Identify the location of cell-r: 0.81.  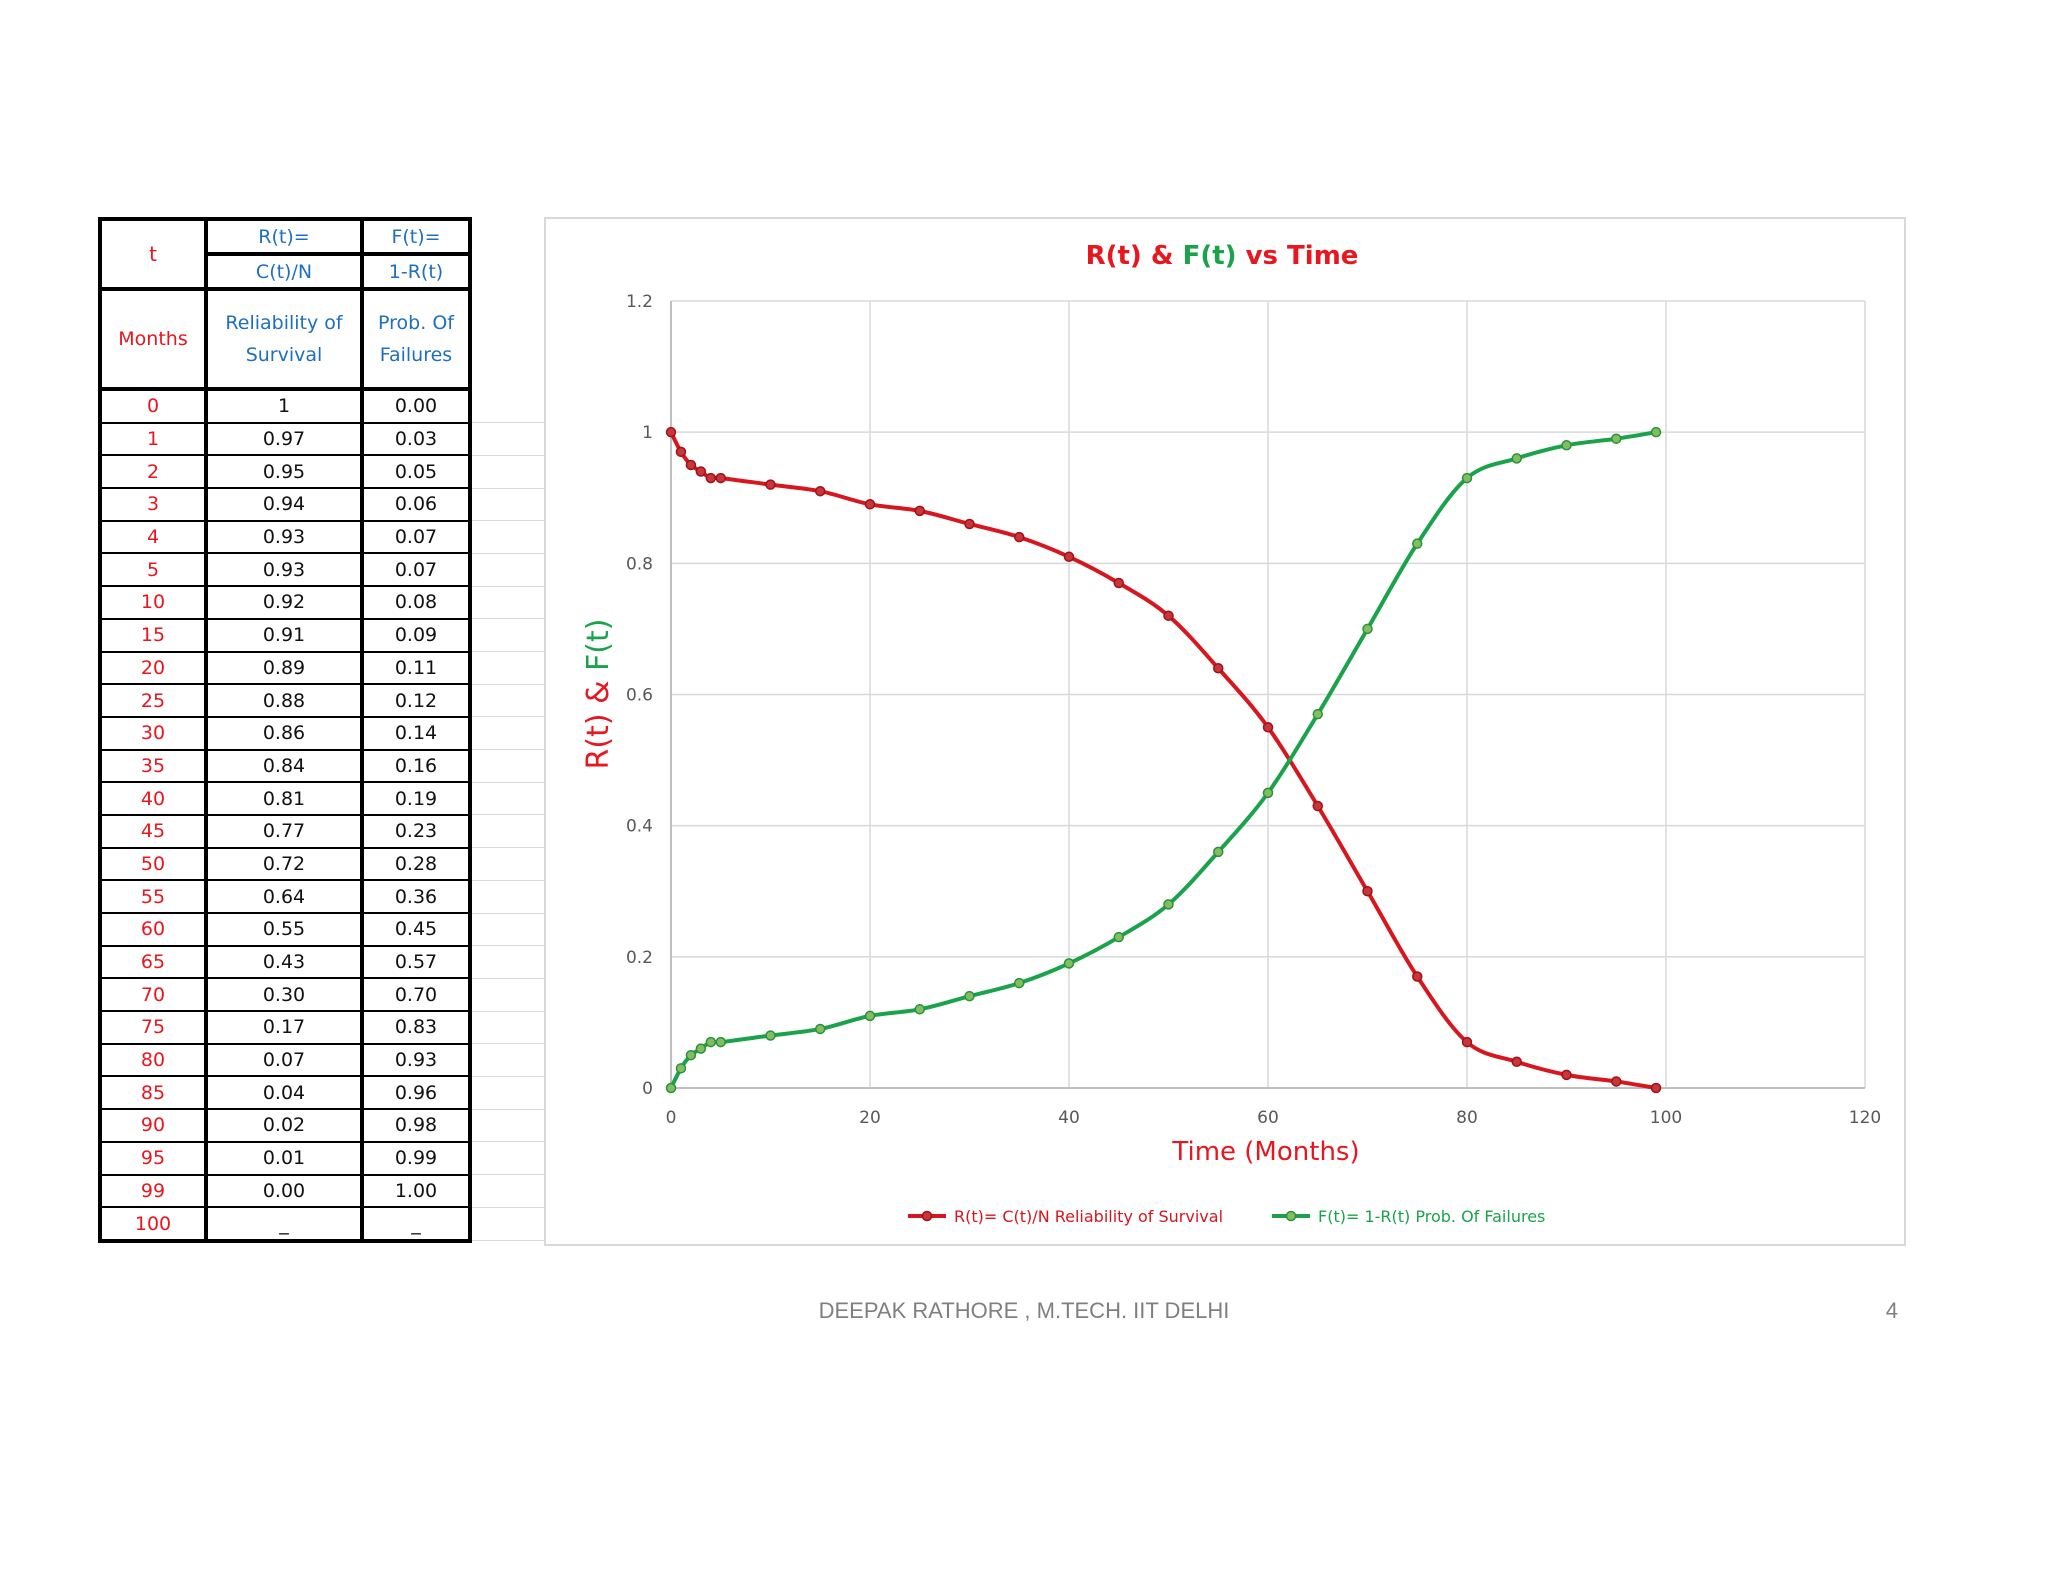
(284, 799).